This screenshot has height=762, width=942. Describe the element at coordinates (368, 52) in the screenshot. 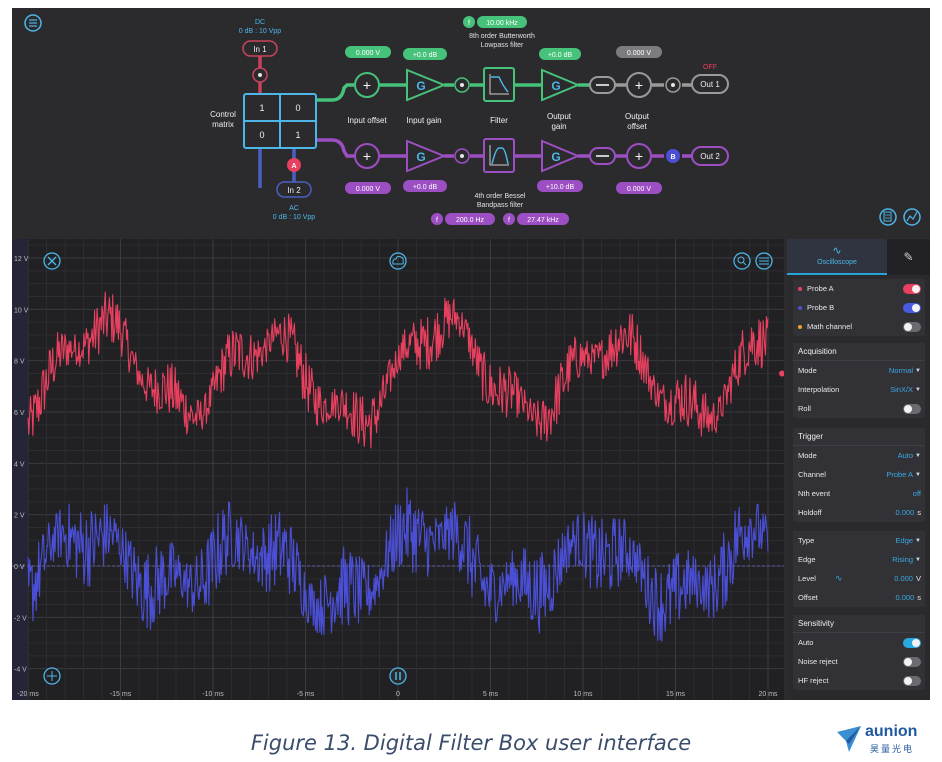

I see `top-input-offset-value` at that location.